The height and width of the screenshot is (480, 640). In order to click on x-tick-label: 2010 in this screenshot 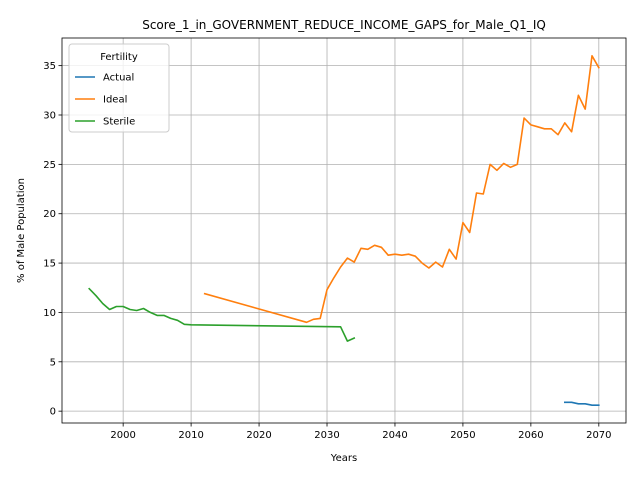, I will do `click(190, 435)`.